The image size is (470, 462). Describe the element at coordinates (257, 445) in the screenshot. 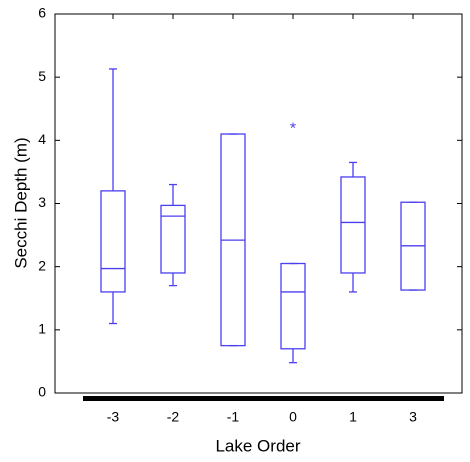

I see `x-axis-title: Lake Order` at that location.